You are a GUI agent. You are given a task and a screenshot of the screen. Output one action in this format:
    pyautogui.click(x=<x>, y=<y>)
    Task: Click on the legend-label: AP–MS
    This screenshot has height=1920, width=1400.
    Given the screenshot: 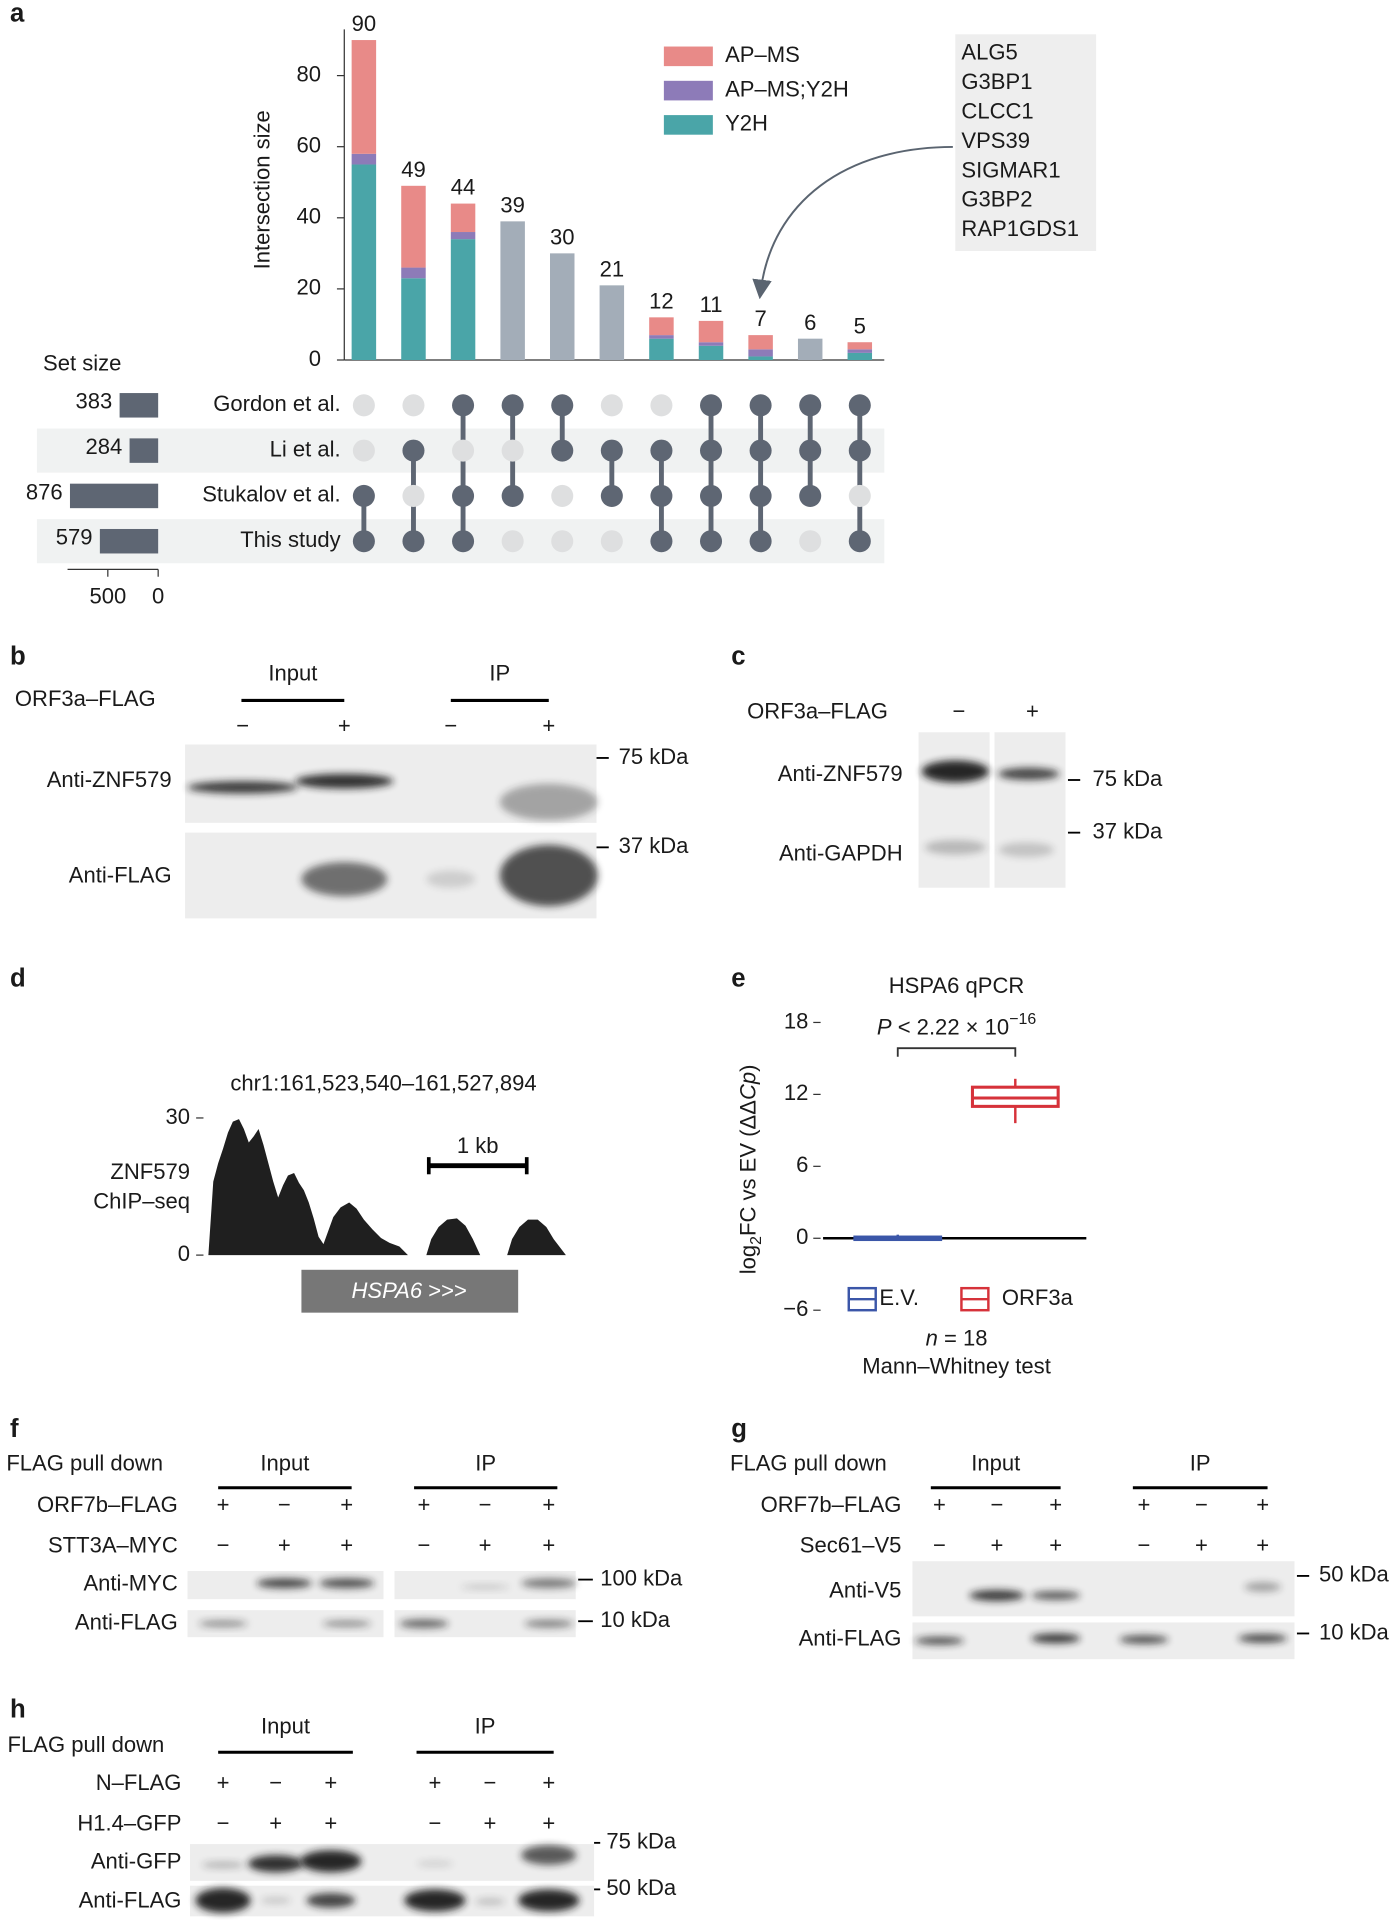 What is the action you would take?
    pyautogui.click(x=762, y=54)
    